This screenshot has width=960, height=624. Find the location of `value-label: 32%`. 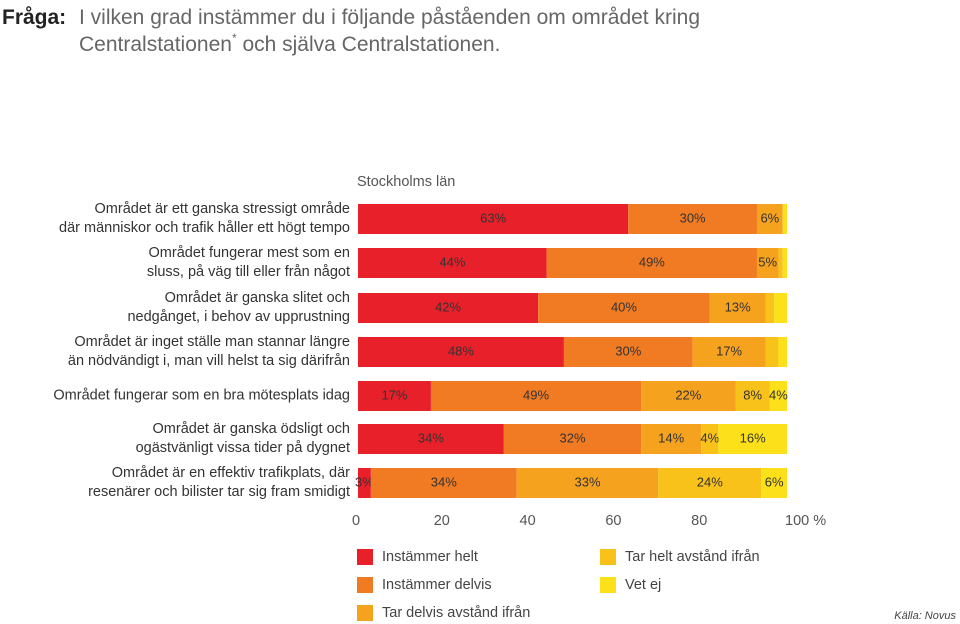

value-label: 32% is located at coordinates (572, 437).